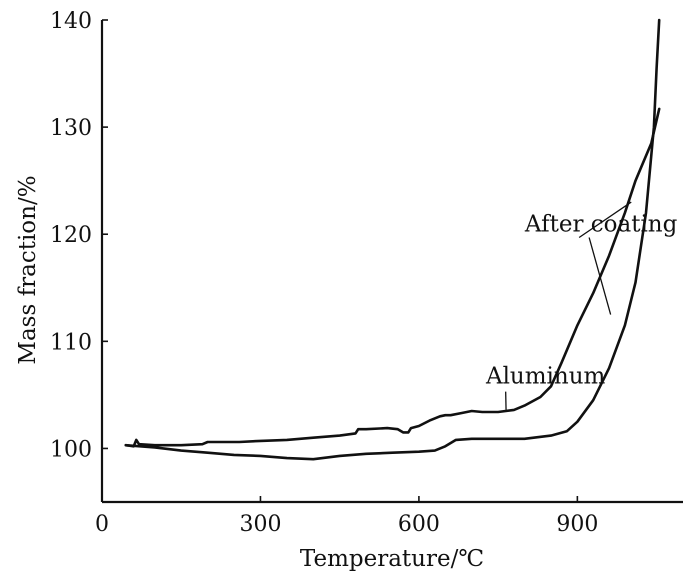  What do you see at coordinates (71, 342) in the screenshot?
I see `y-tick-label: 110` at bounding box center [71, 342].